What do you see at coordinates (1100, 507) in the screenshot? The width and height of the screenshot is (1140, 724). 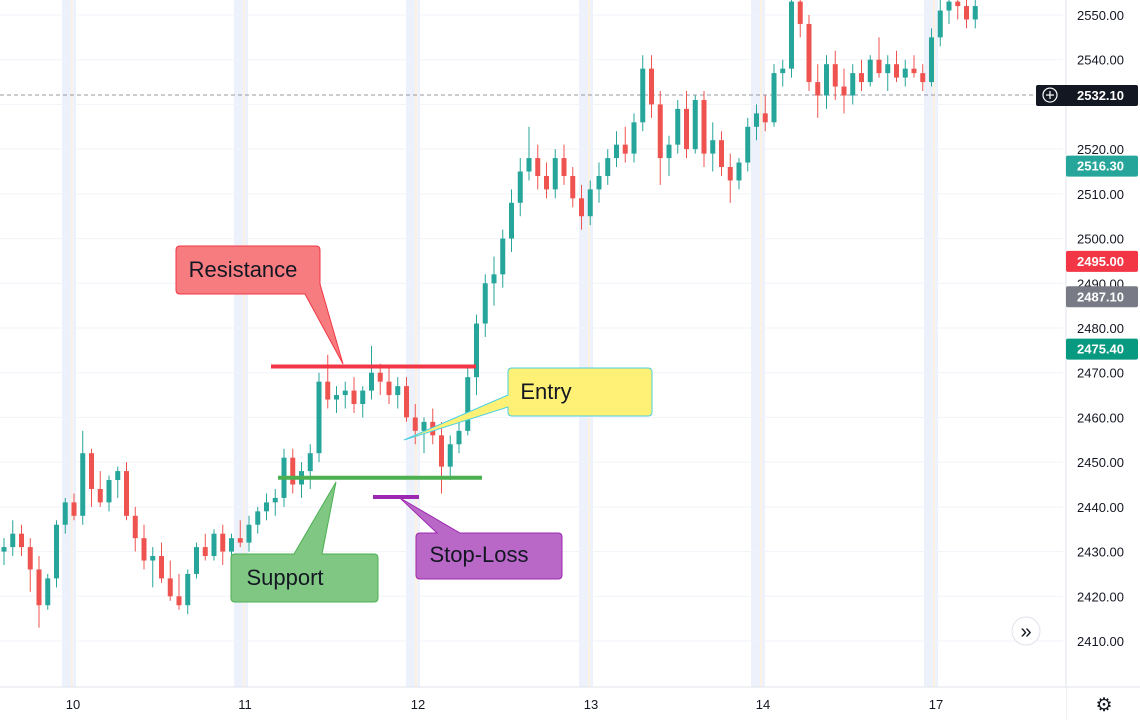 I see `y-tick-label: 2440.00` at bounding box center [1100, 507].